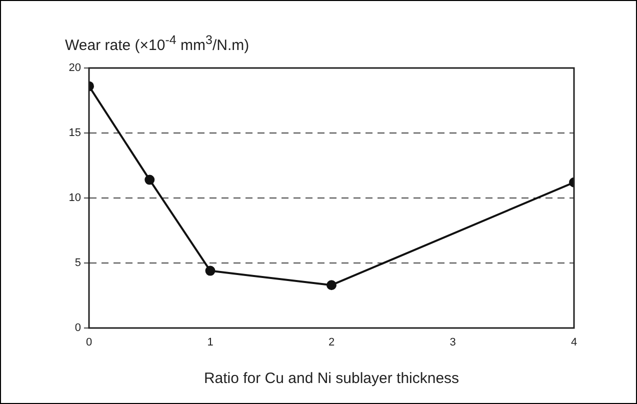 The height and width of the screenshot is (404, 637). Describe the element at coordinates (210, 342) in the screenshot. I see `x-tick-label: 1` at that location.